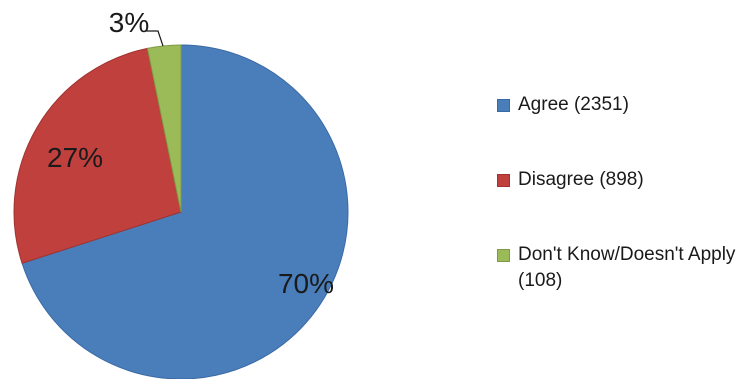  I want to click on legend-label-agree: Agree (2351), so click(573, 104).